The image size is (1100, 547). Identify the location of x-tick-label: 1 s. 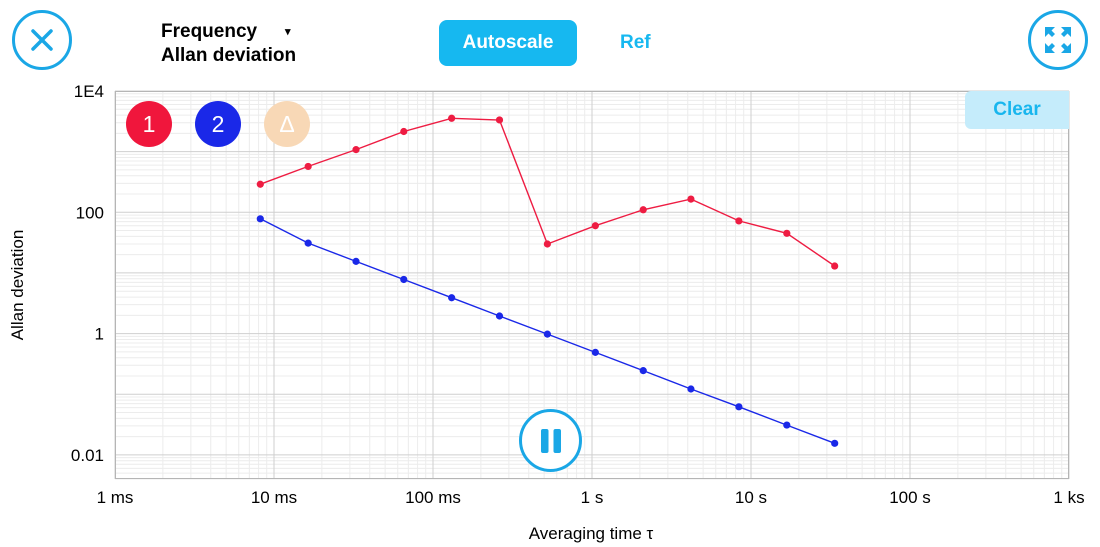
(592, 497).